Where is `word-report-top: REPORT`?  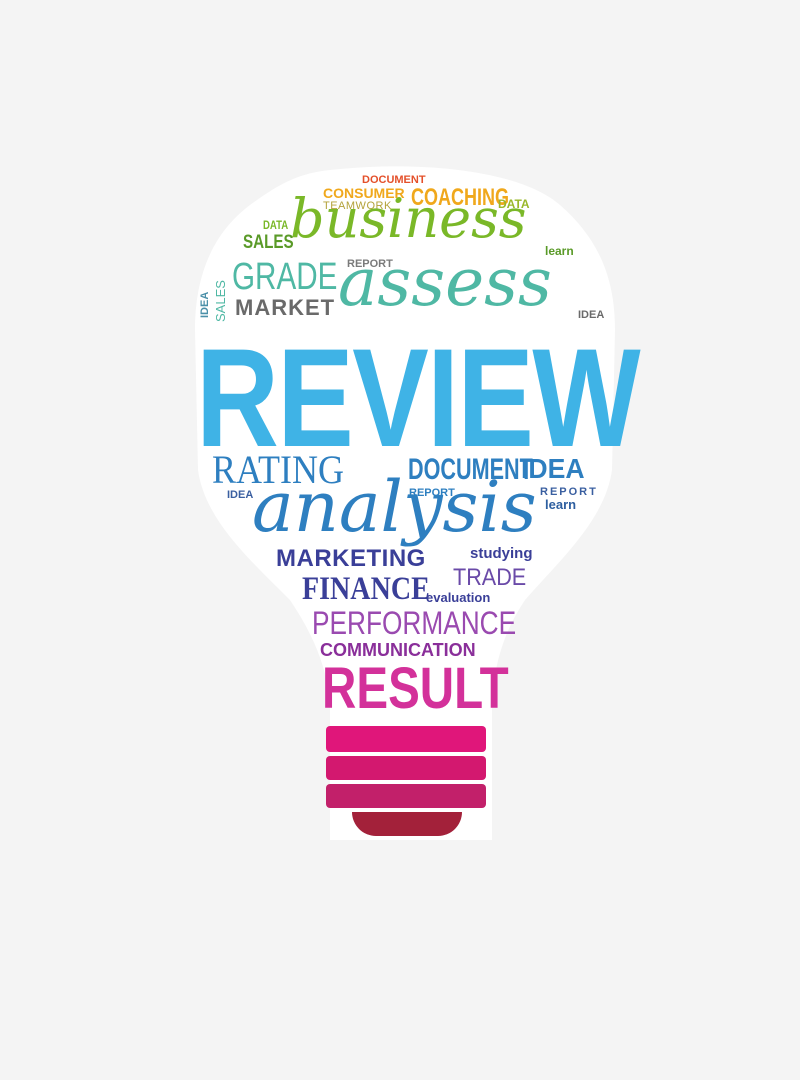 word-report-top: REPORT is located at coordinates (370, 264).